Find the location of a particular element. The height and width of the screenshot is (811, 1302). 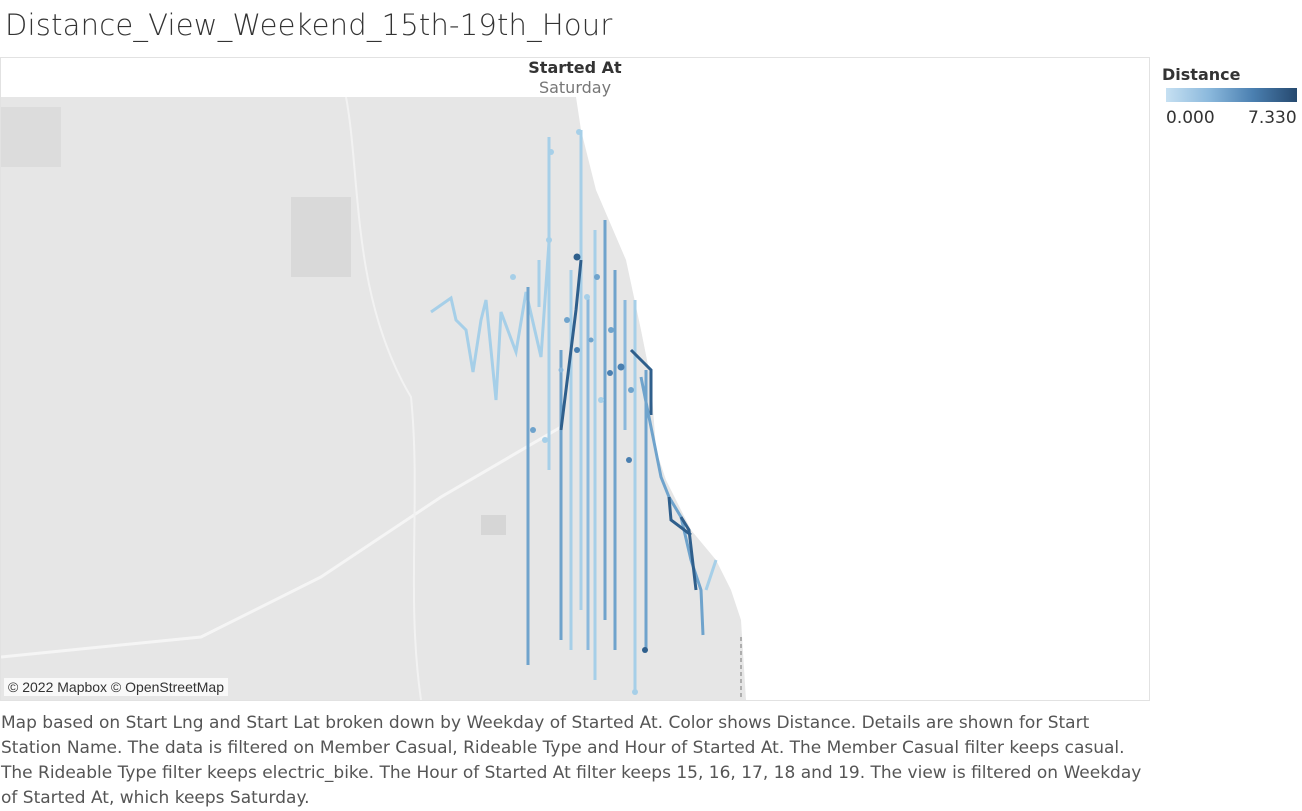

stations is located at coordinates (579, 412).